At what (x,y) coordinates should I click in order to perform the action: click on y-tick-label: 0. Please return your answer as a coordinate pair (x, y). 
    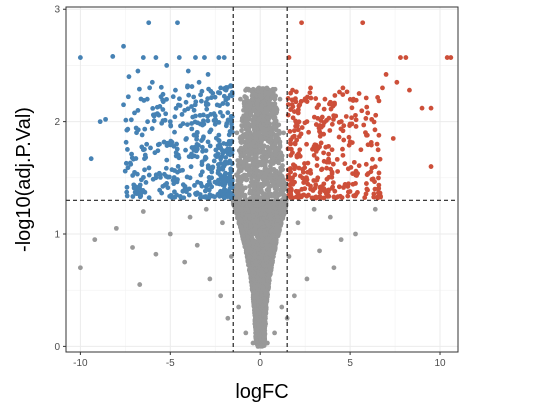
    Looking at the image, I should click on (57, 347).